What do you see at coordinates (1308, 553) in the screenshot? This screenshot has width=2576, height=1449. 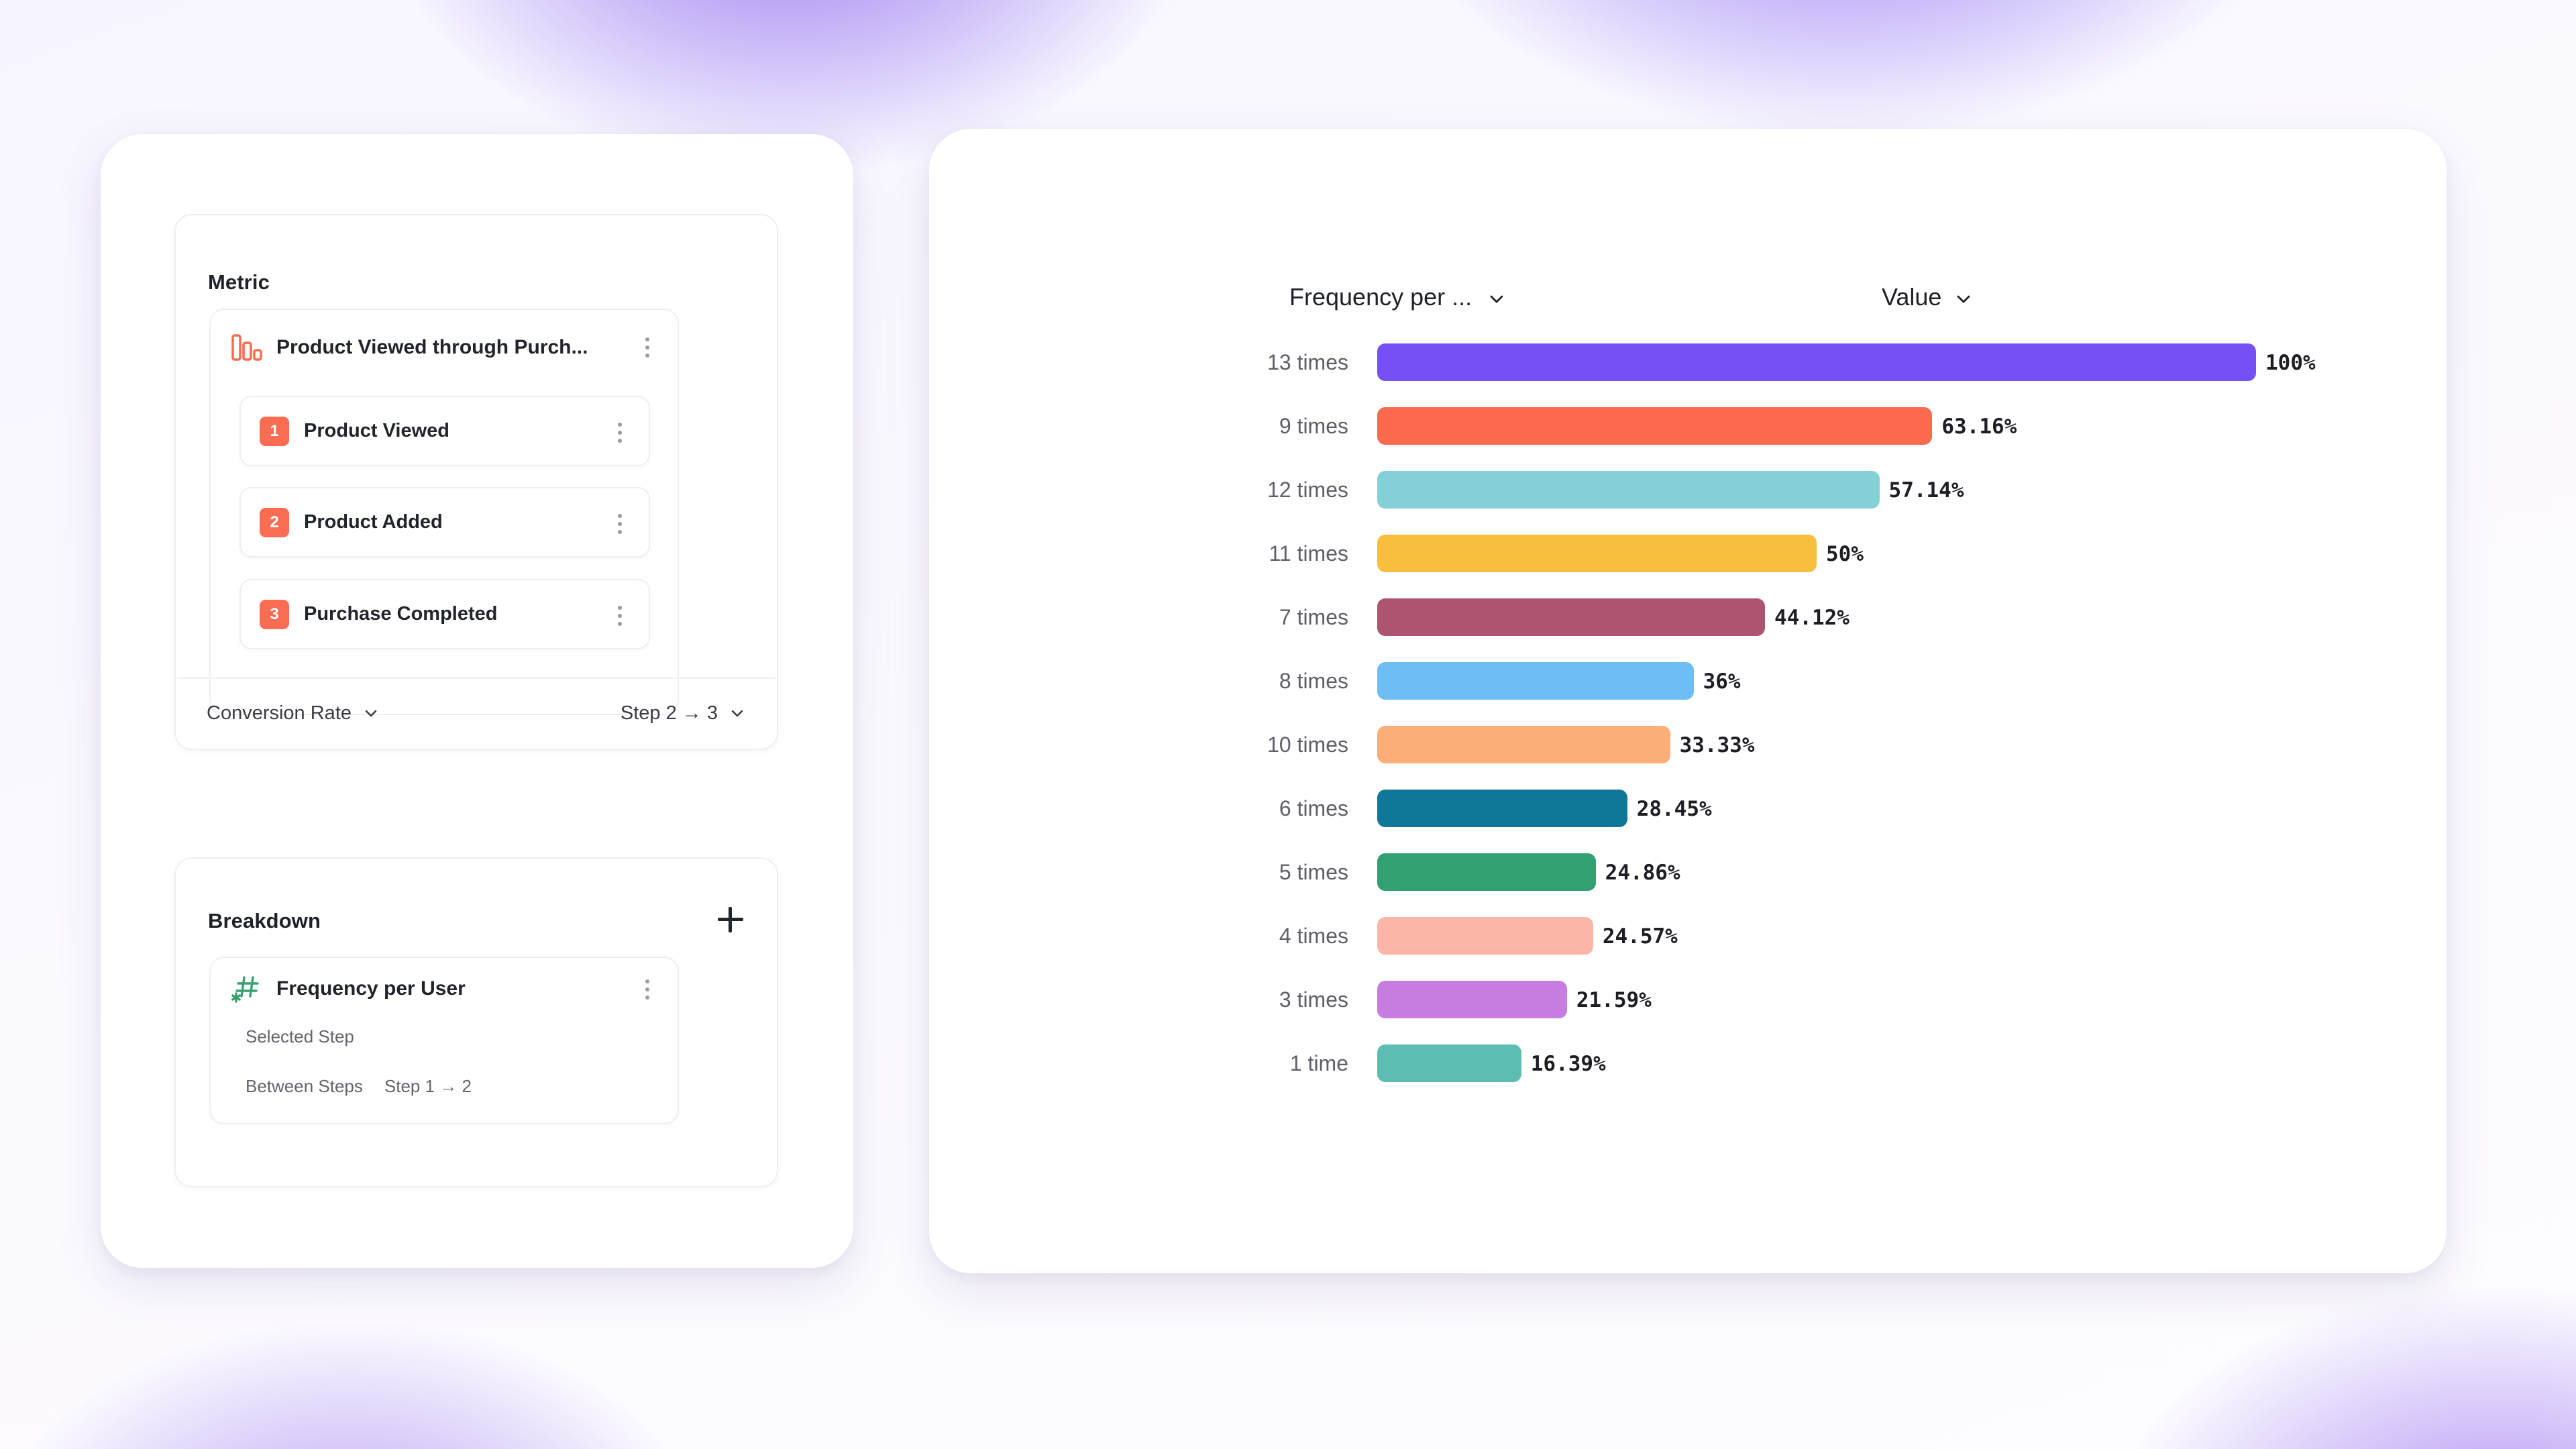 I see `bar-category-label: 11 times` at bounding box center [1308, 553].